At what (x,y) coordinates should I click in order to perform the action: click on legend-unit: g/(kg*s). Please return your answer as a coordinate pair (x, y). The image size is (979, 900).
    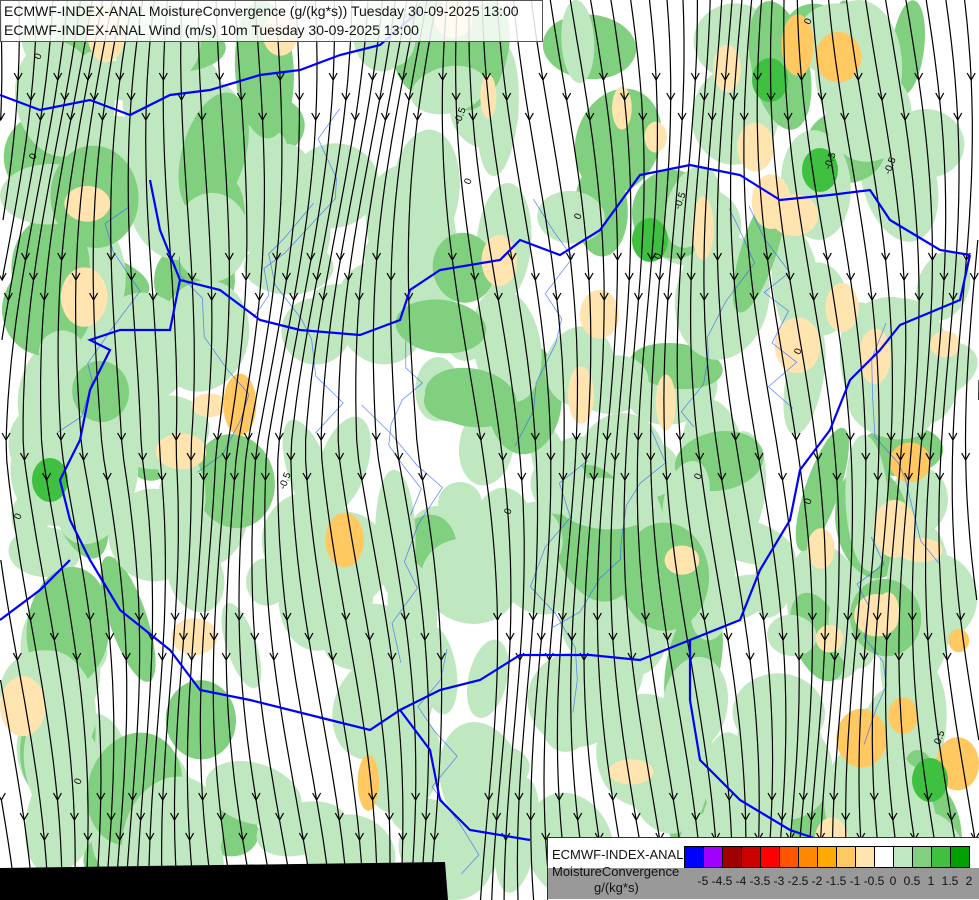
    Looking at the image, I should click on (616, 887).